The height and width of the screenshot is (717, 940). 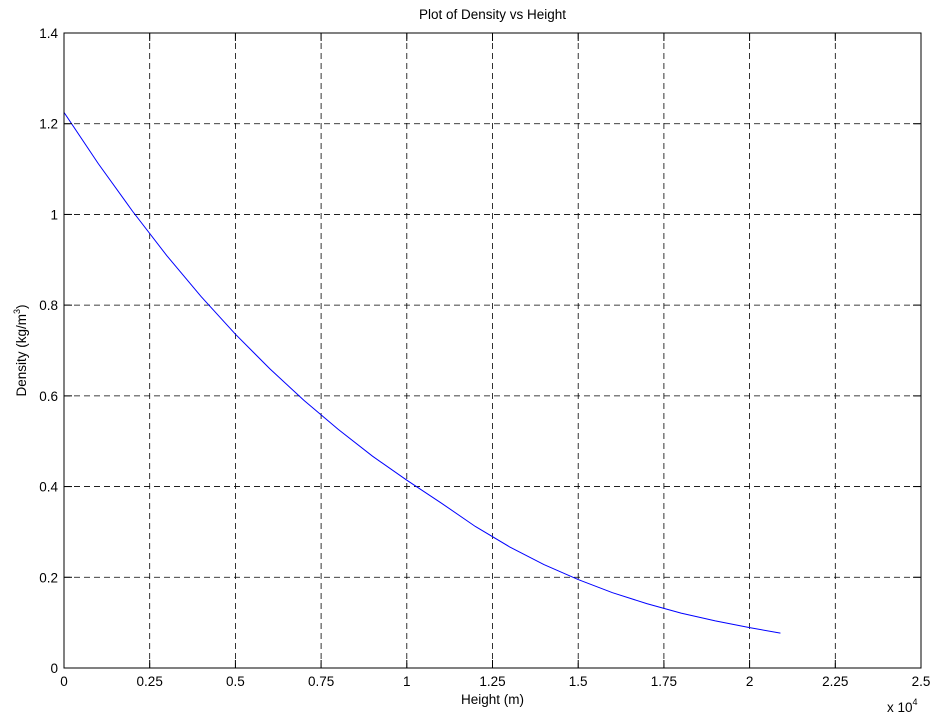 What do you see at coordinates (48, 577) in the screenshot?
I see `y-tick-label: 0.2` at bounding box center [48, 577].